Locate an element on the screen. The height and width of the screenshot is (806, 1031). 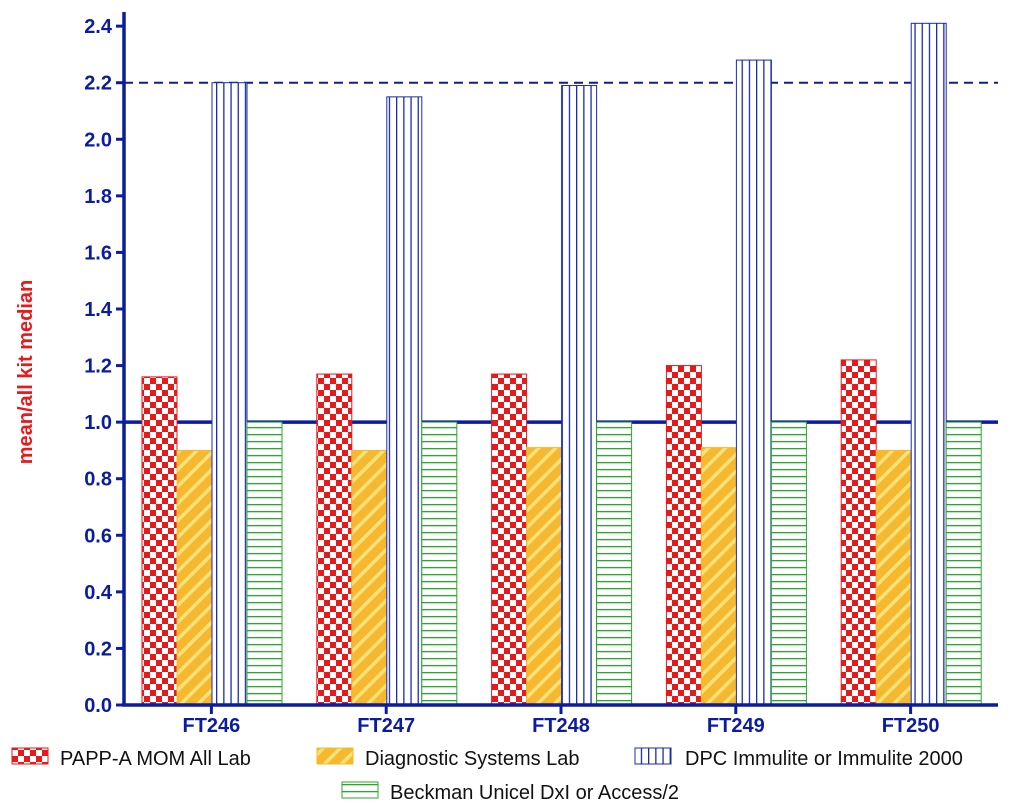
y-axis-ticks: 0.0 0.2 0.4 0.6 0.8 1.0 1.2 1.4 1.6 1.8 2.0 2.2 2.4 is located at coordinates (104, 366).